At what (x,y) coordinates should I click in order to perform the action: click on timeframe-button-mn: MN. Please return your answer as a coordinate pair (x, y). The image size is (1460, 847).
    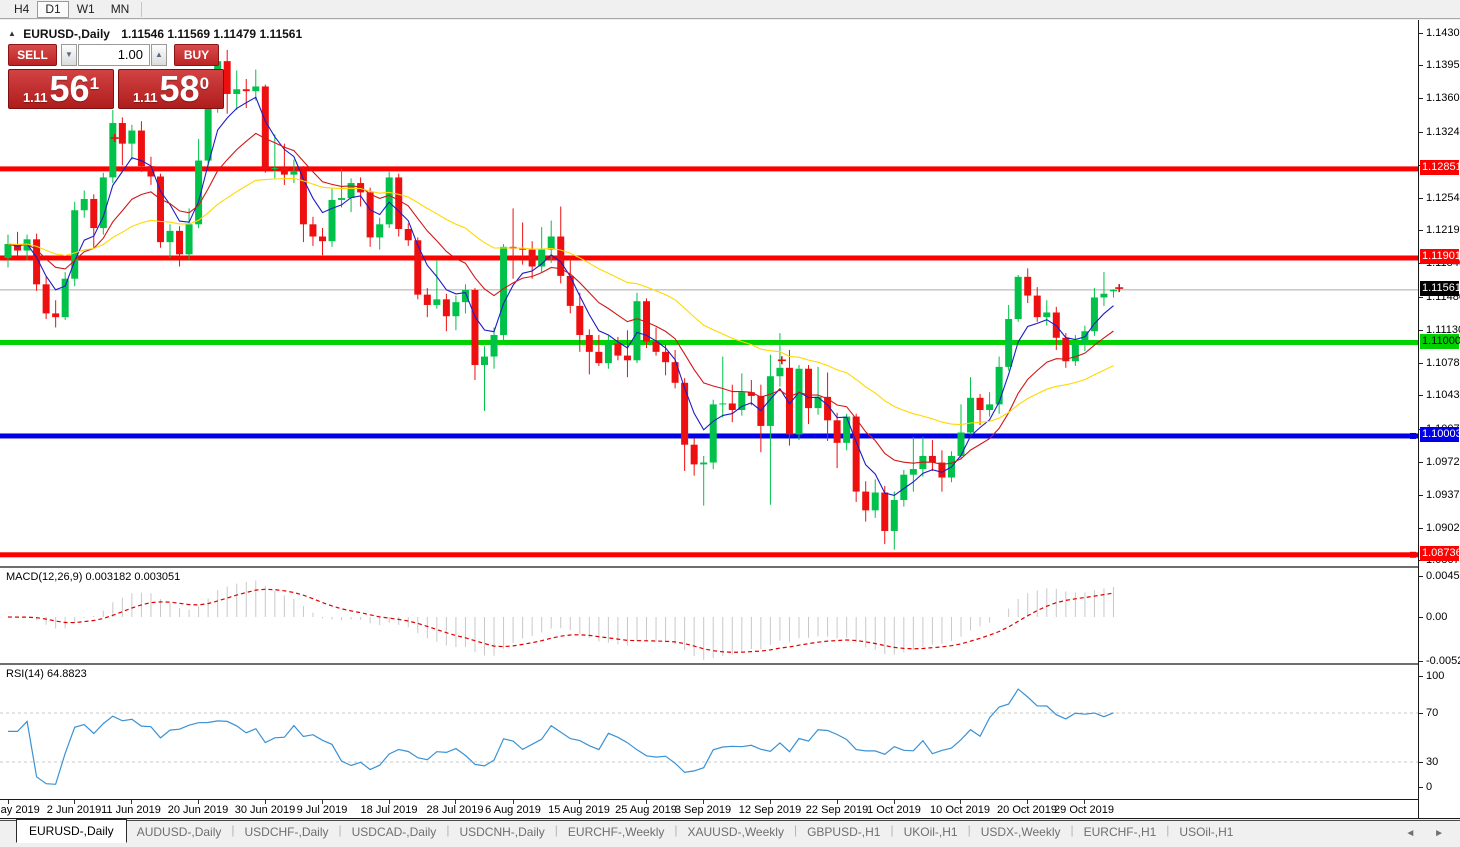
    Looking at the image, I should click on (120, 8).